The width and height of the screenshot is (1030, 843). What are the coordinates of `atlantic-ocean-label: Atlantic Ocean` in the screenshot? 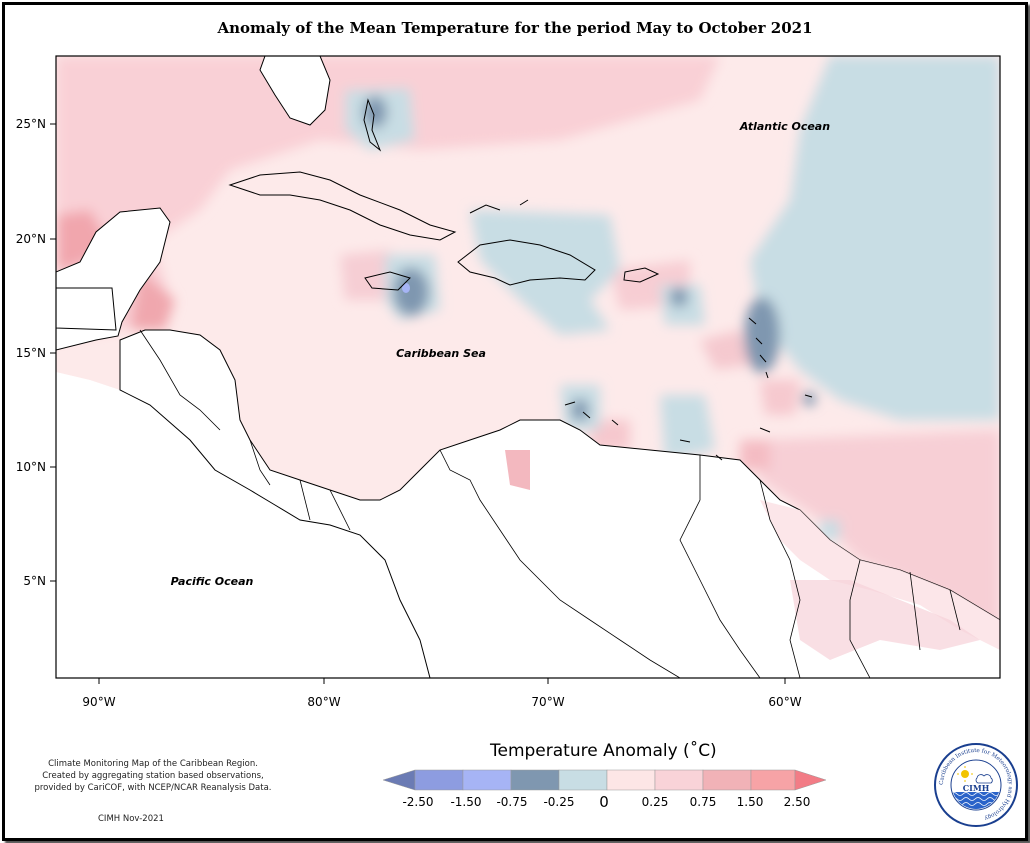 It's located at (784, 126).